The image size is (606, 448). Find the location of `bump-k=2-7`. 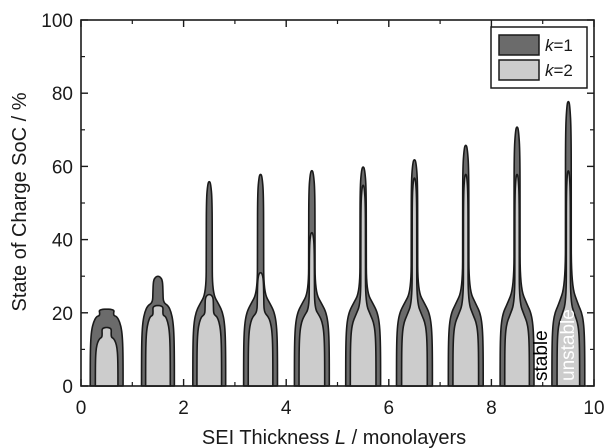

bump-k=2-7 is located at coordinates (414, 282).